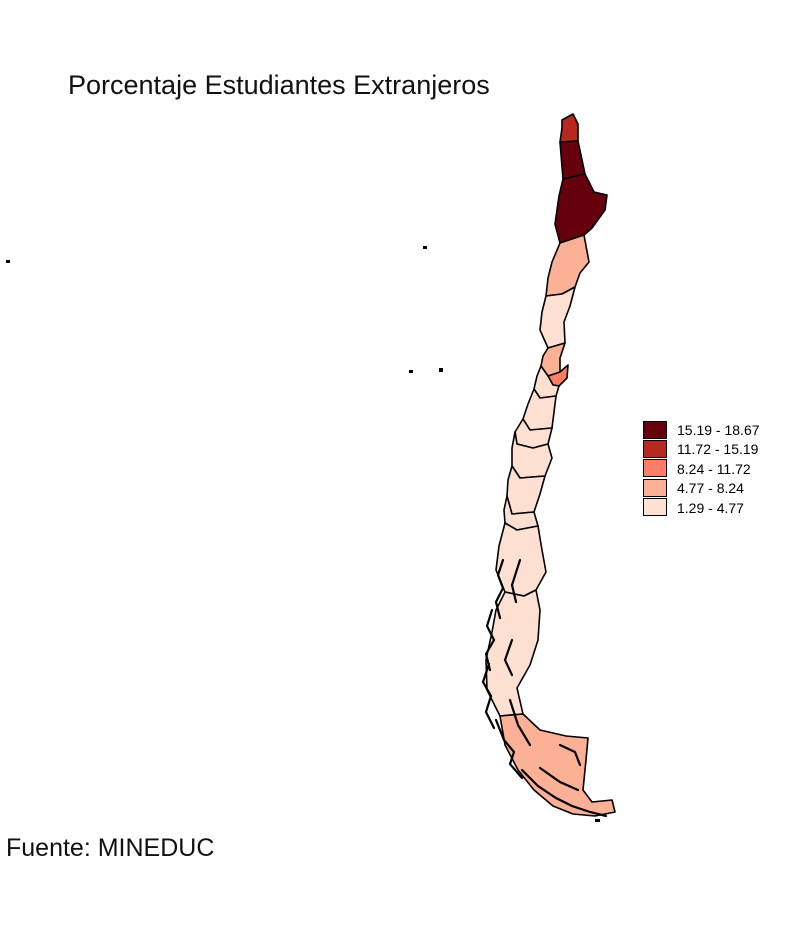  I want to click on region-tarapaca, so click(572, 160).